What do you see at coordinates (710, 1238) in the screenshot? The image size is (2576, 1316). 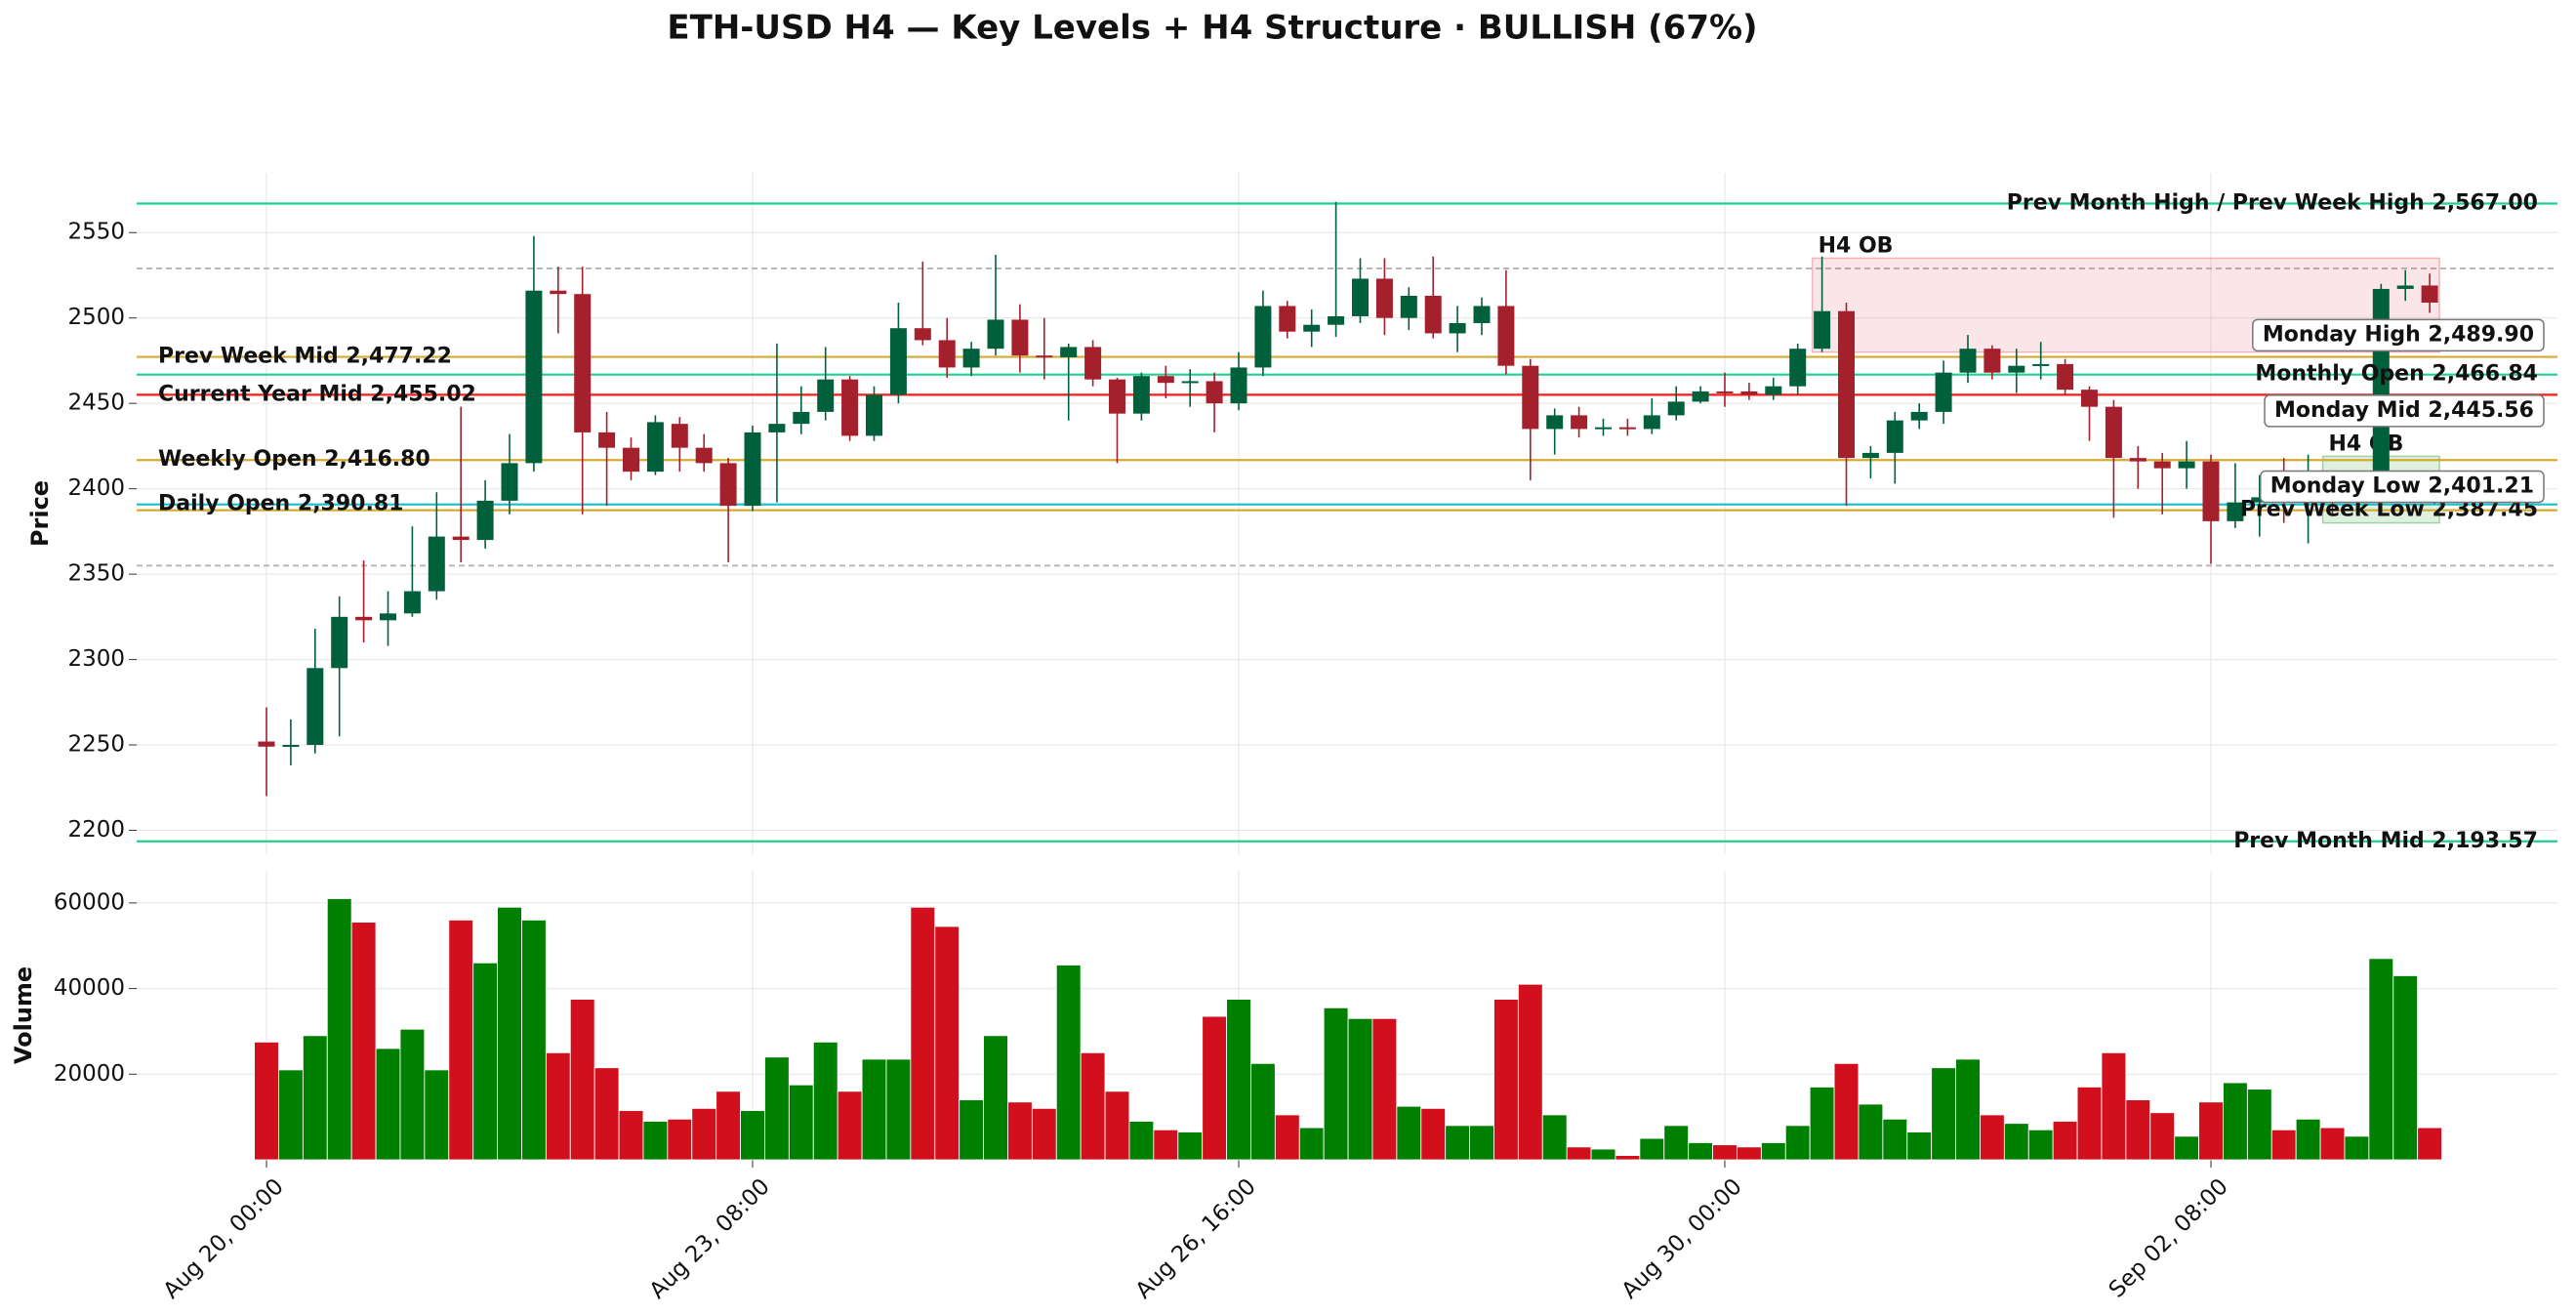 I see `x-tick-label: Aug 23, 08:00` at bounding box center [710, 1238].